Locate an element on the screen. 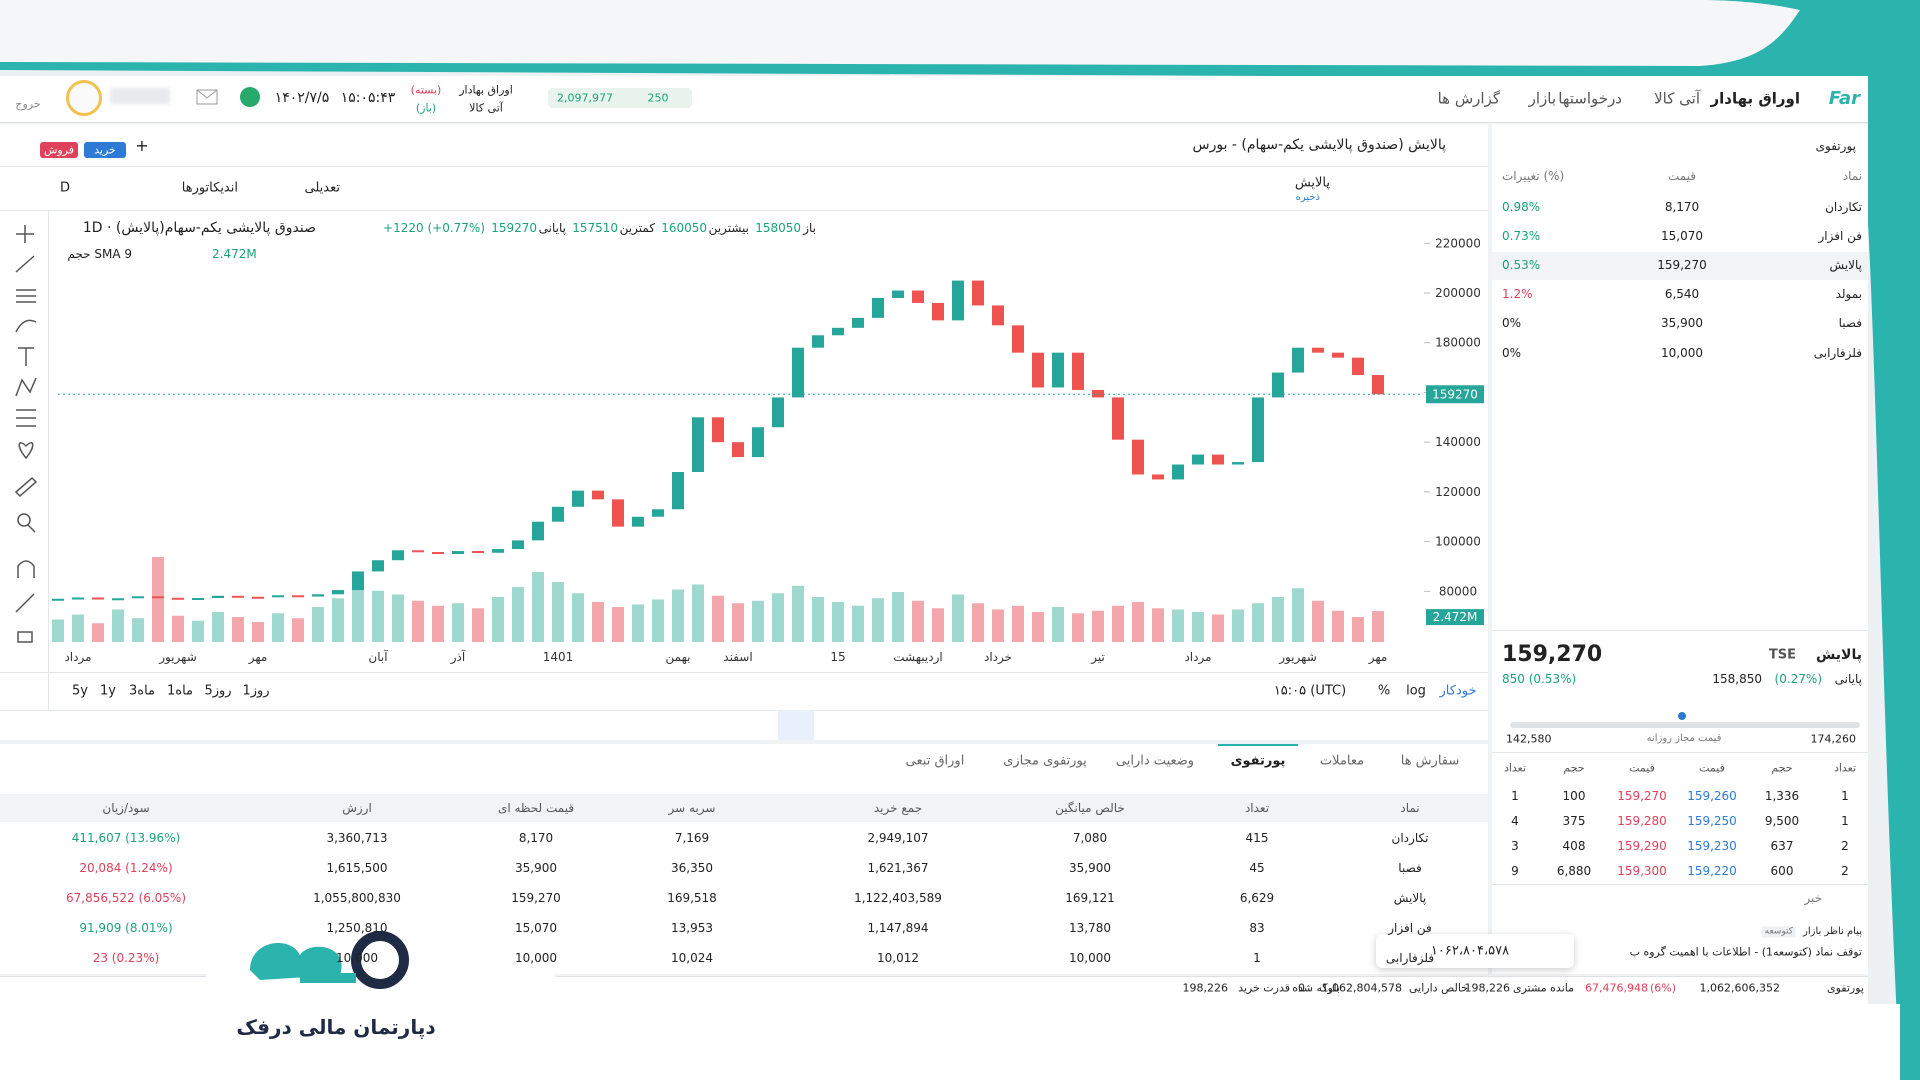 The height and width of the screenshot is (1080, 1920). range-button: 1y is located at coordinates (108, 691).